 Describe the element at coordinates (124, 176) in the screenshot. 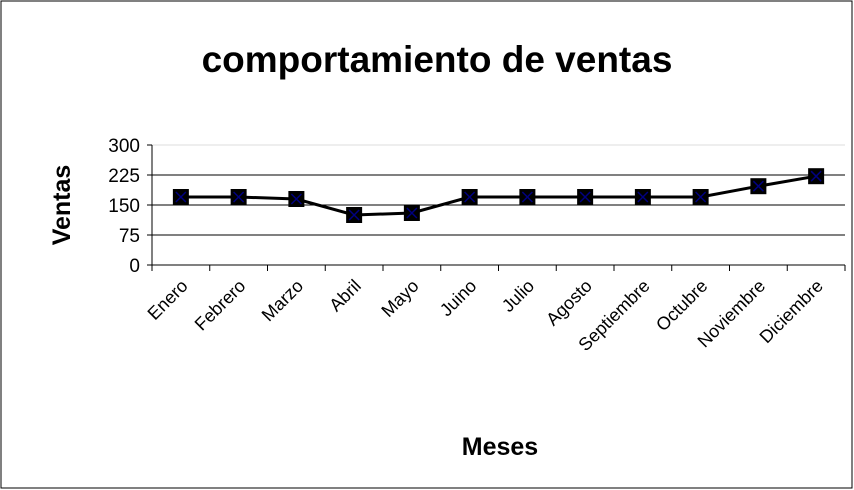

I see `y-tick-label: 225` at that location.